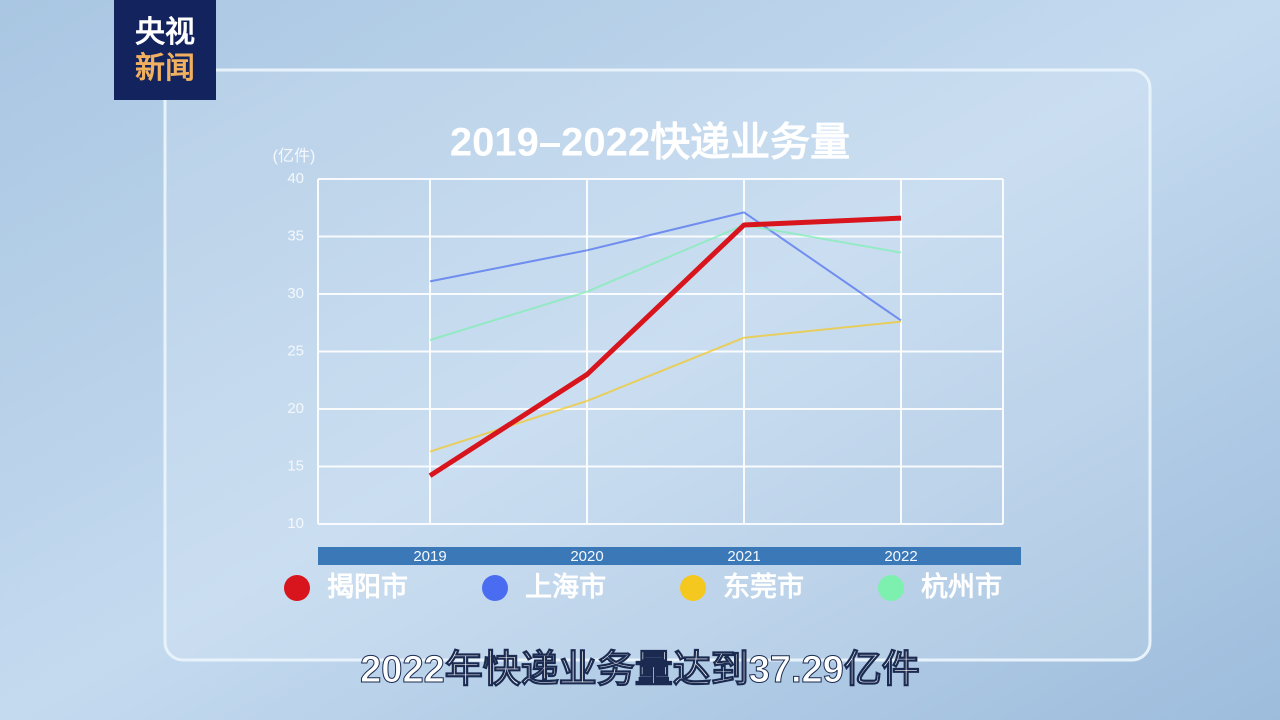 This screenshot has width=1280, height=720. What do you see at coordinates (165, 68) in the screenshot?
I see `logo-text: 新闻` at bounding box center [165, 68].